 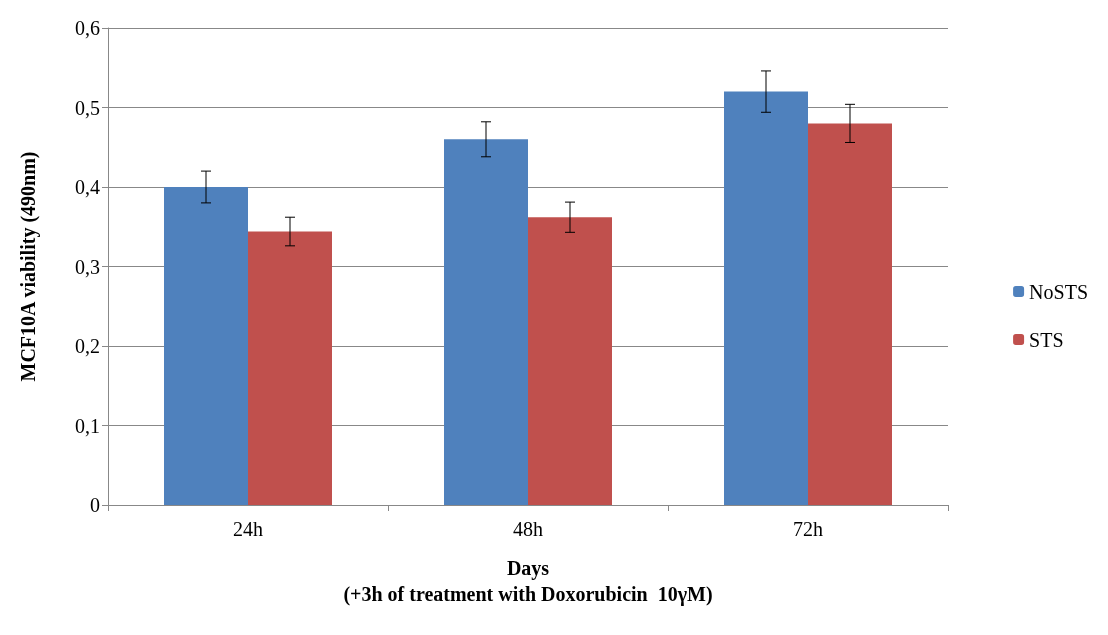 I want to click on x-tick-label: 72h, so click(x=808, y=529).